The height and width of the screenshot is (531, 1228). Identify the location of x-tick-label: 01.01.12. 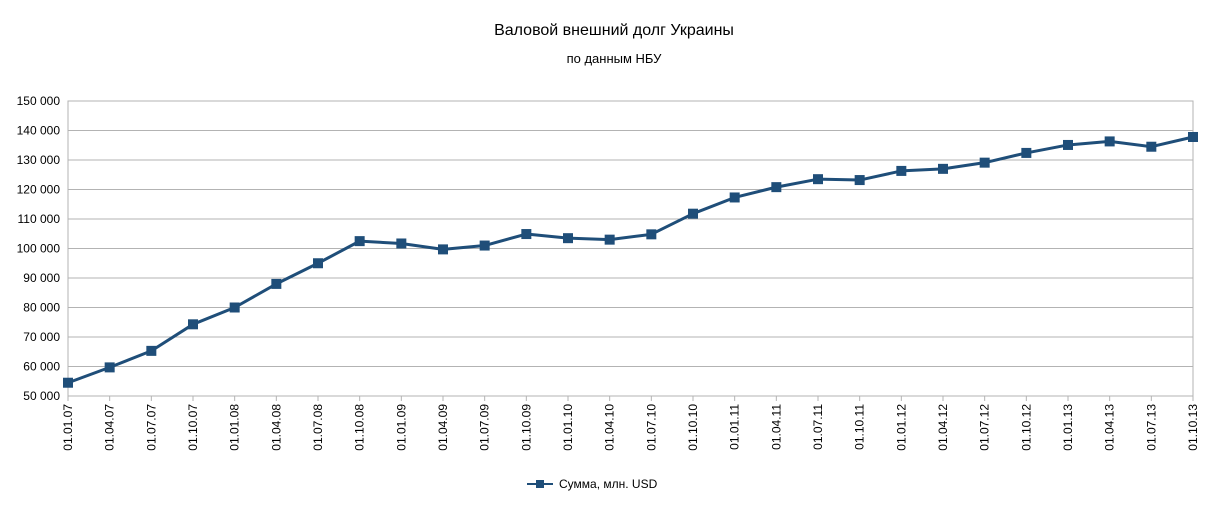
(901, 427).